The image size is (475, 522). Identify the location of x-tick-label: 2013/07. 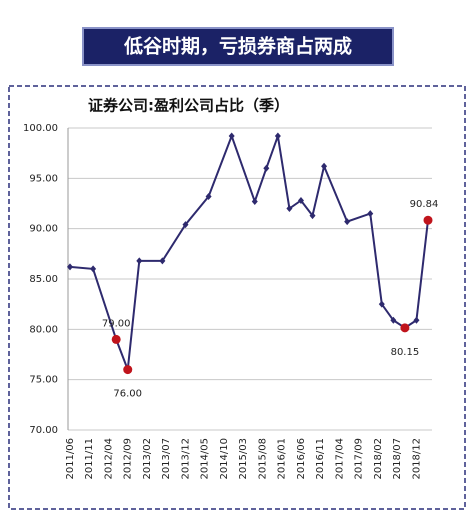
(166, 459).